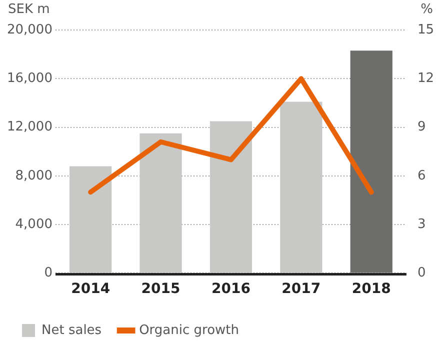 This screenshot has width=441, height=347. I want to click on y2-tick-label: 6, so click(421, 176).